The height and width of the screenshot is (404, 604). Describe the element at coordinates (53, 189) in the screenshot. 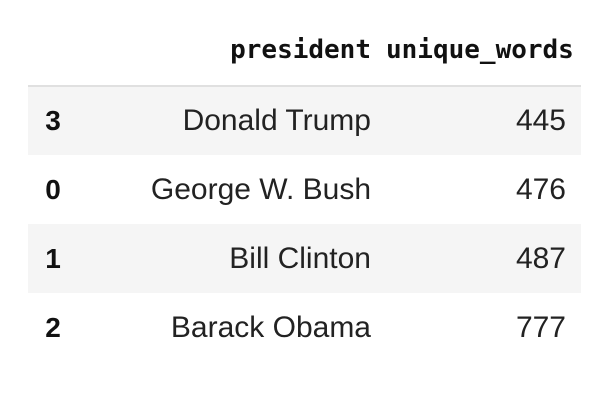

I see `row-index: 0` at that location.